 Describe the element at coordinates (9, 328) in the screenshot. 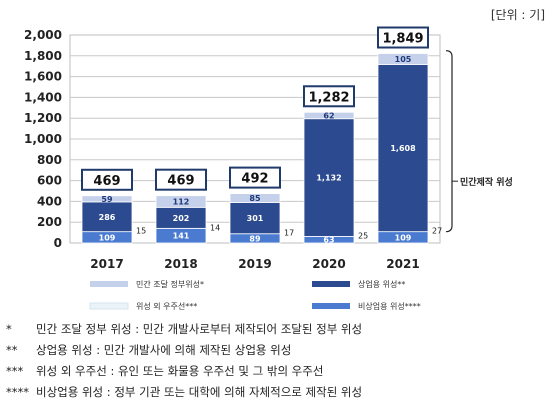

I see `footnote-1-mark: *` at that location.